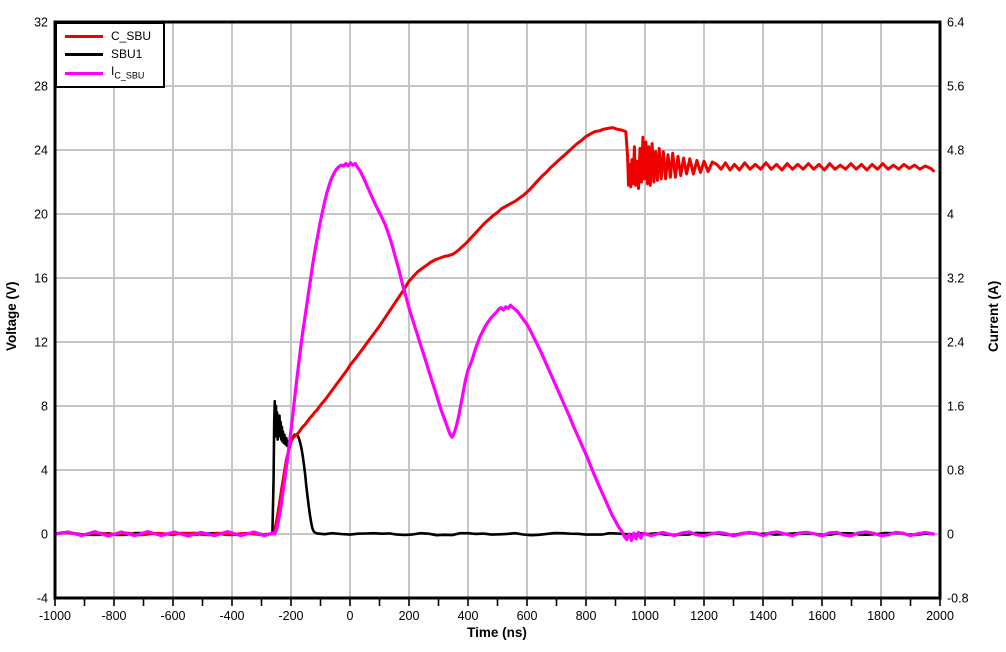  Describe the element at coordinates (955, 87) in the screenshot. I see `y-right-tick-label: 5.6` at that location.